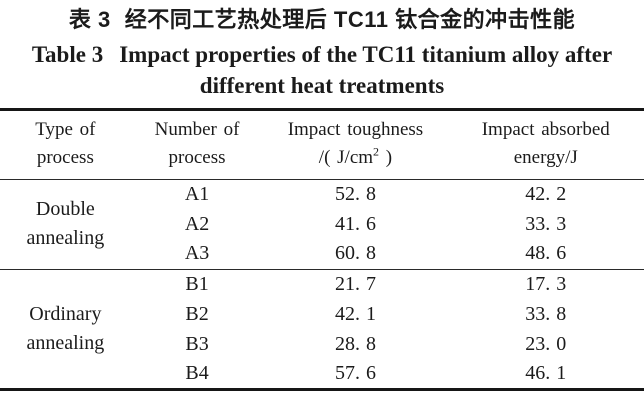 The width and height of the screenshot is (644, 403). Describe the element at coordinates (546, 223) in the screenshot. I see `energy-value-cell: 33. 3` at that location.